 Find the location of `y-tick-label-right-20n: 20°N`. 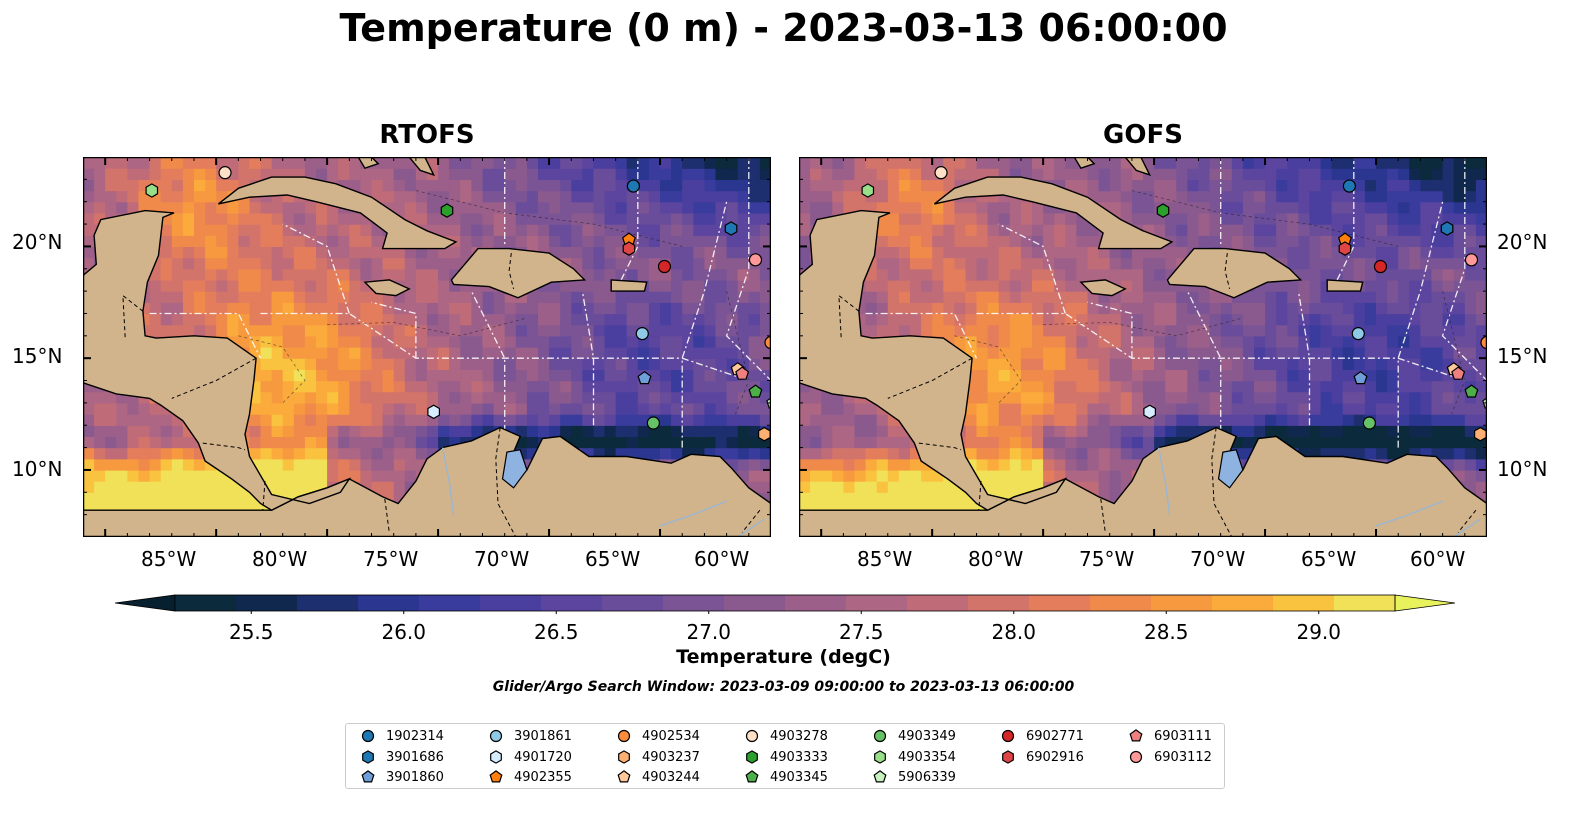

y-tick-label-right-20n: 20°N is located at coordinates (1522, 242).